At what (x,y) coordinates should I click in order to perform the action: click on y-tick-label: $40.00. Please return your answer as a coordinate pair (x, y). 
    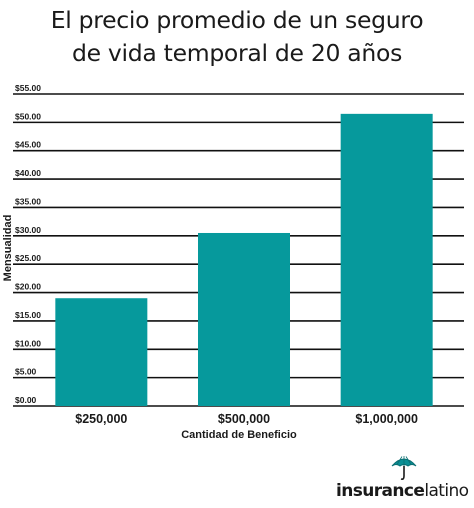
    Looking at the image, I should click on (28, 173).